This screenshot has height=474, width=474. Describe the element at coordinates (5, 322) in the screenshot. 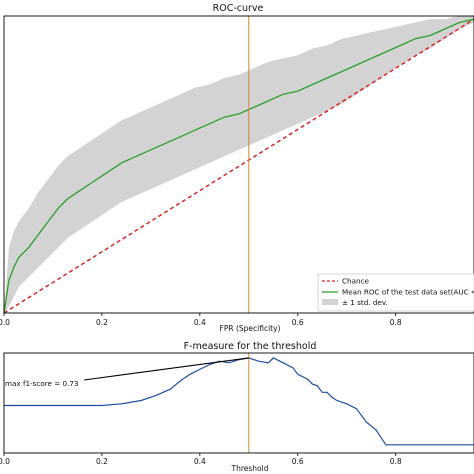

I see `roc-x-tick-label: 0.0` at that location.